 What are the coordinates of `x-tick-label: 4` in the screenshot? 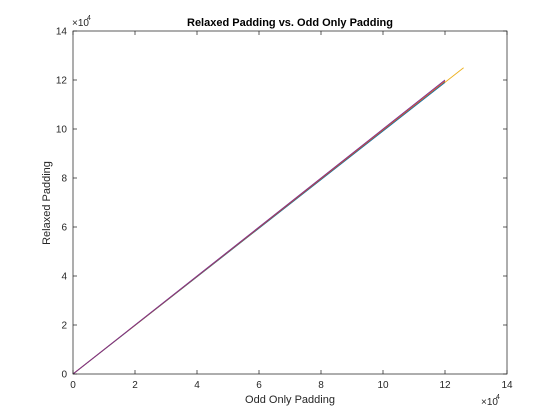 It's located at (197, 385).